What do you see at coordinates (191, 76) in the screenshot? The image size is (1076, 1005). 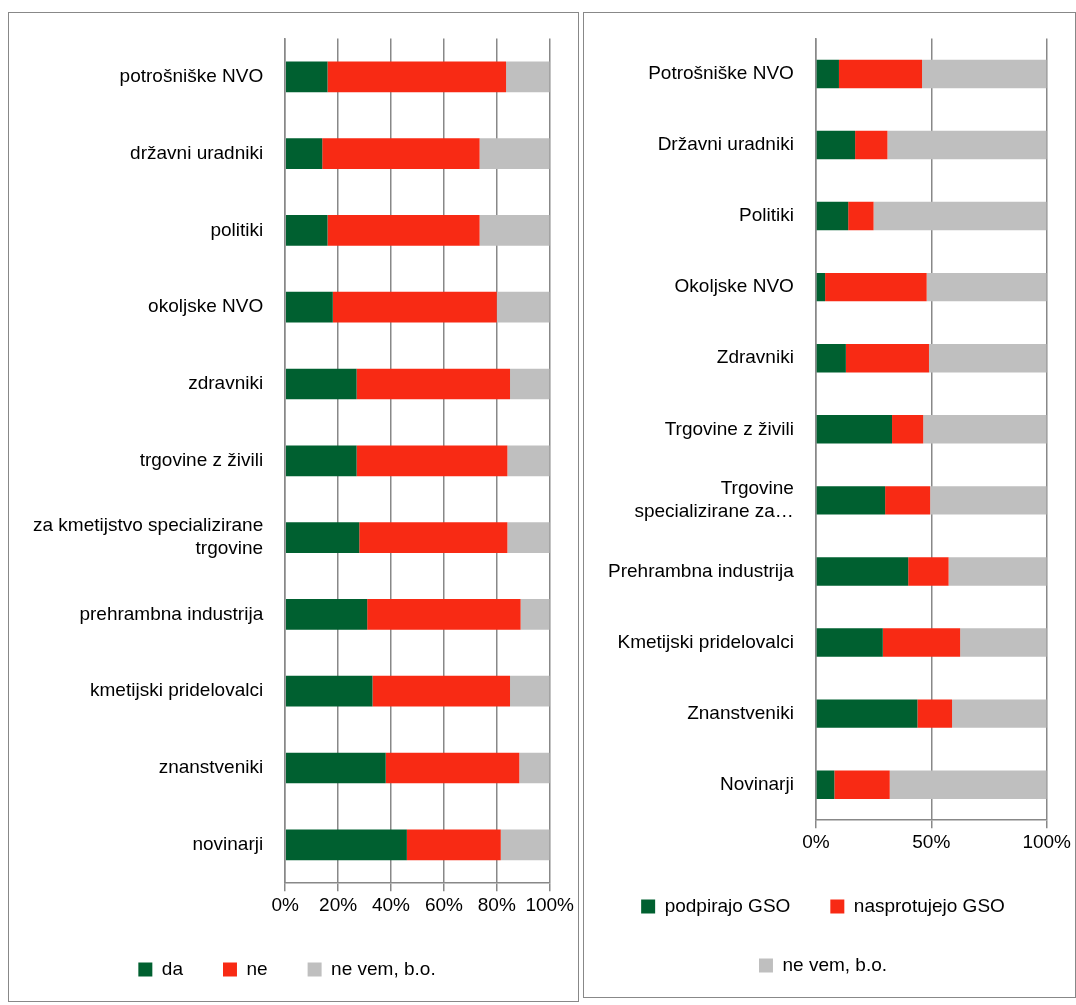 I see `y-tick-label: potrošniške NVO` at bounding box center [191, 76].